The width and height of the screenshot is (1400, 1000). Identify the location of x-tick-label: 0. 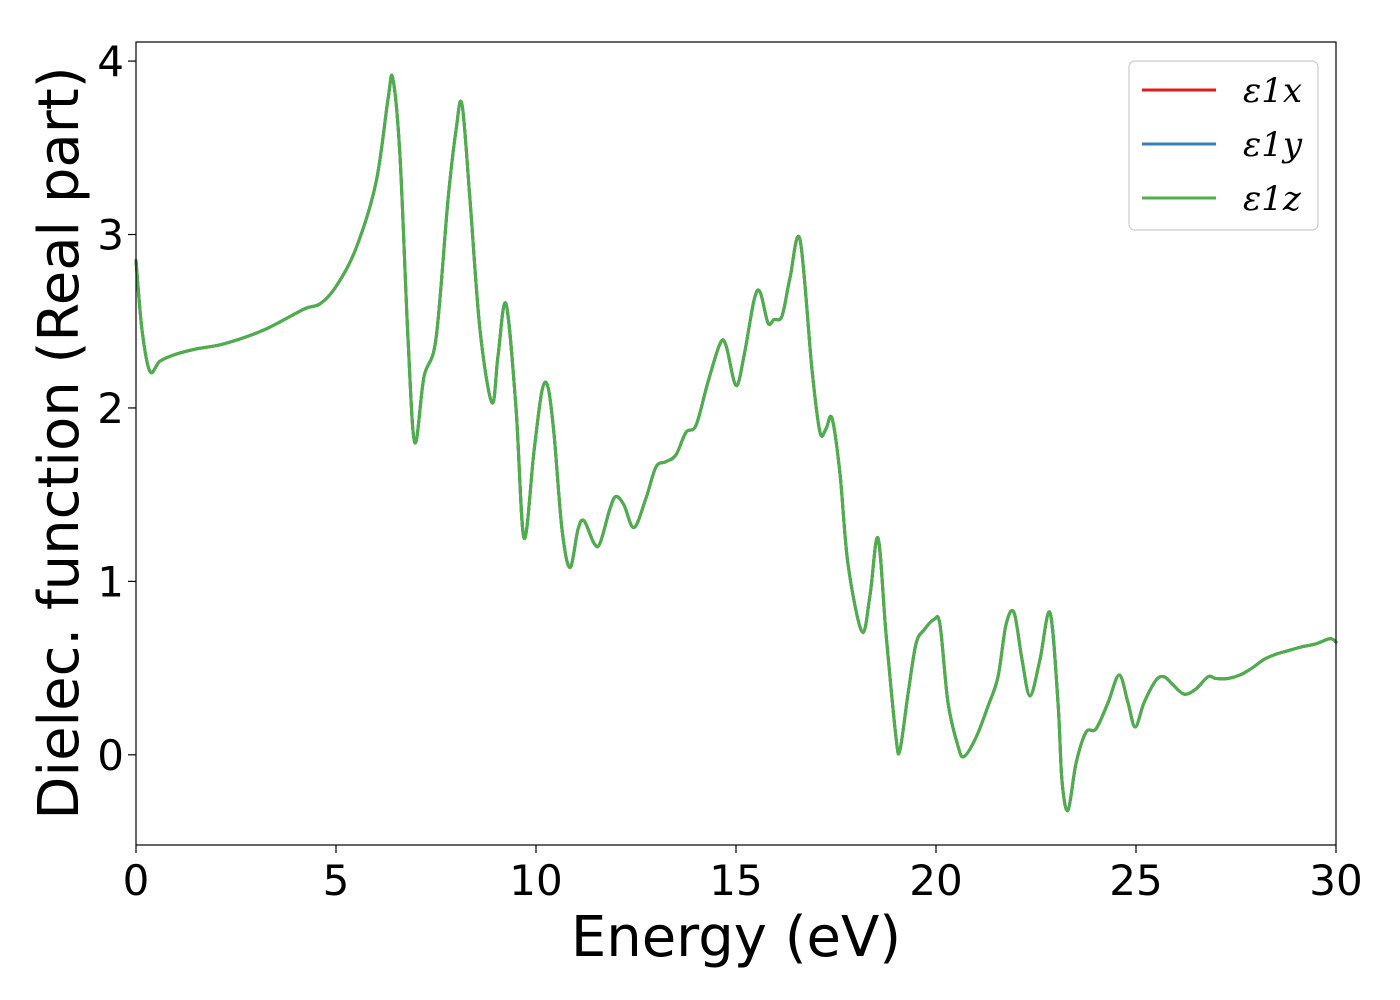
(136, 880).